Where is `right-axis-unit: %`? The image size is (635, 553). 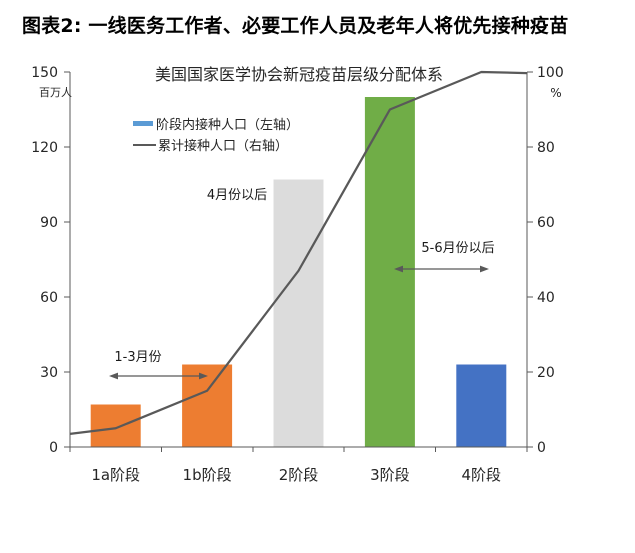
right-axis-unit: % is located at coordinates (555, 93).